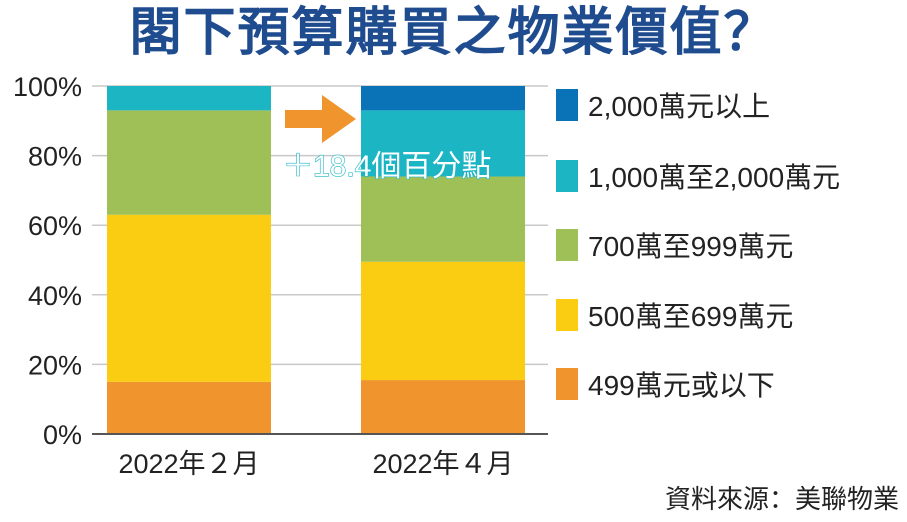  I want to click on y-tick-label: 40%, so click(55, 296).